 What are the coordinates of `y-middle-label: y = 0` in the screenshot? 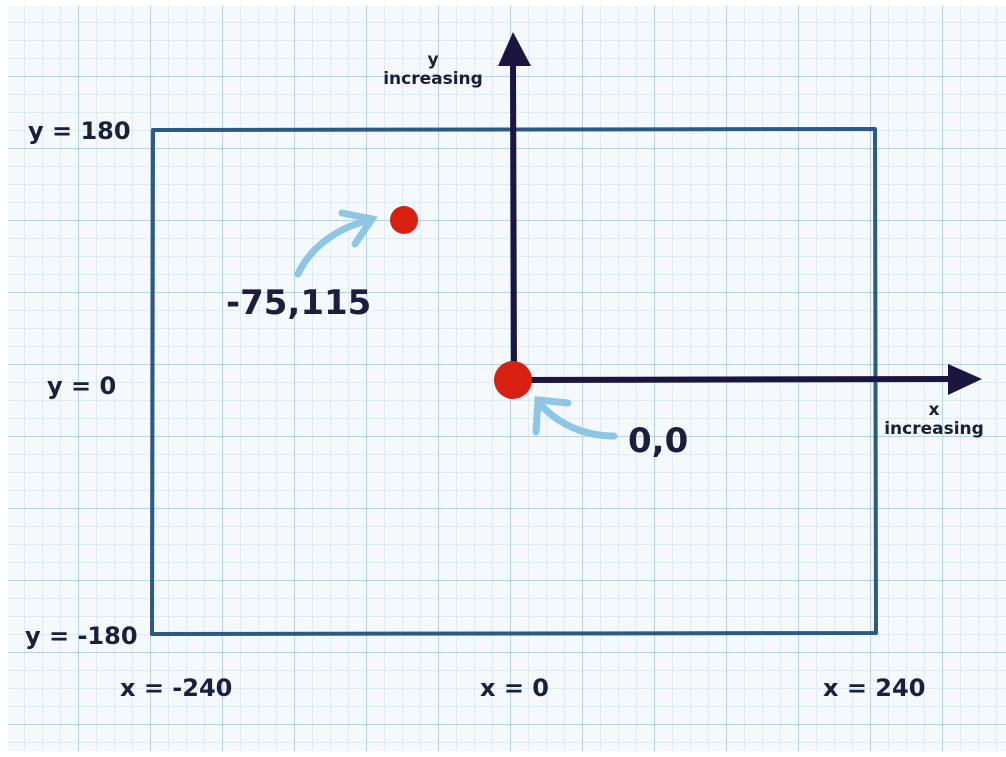 It's located at (82, 386).